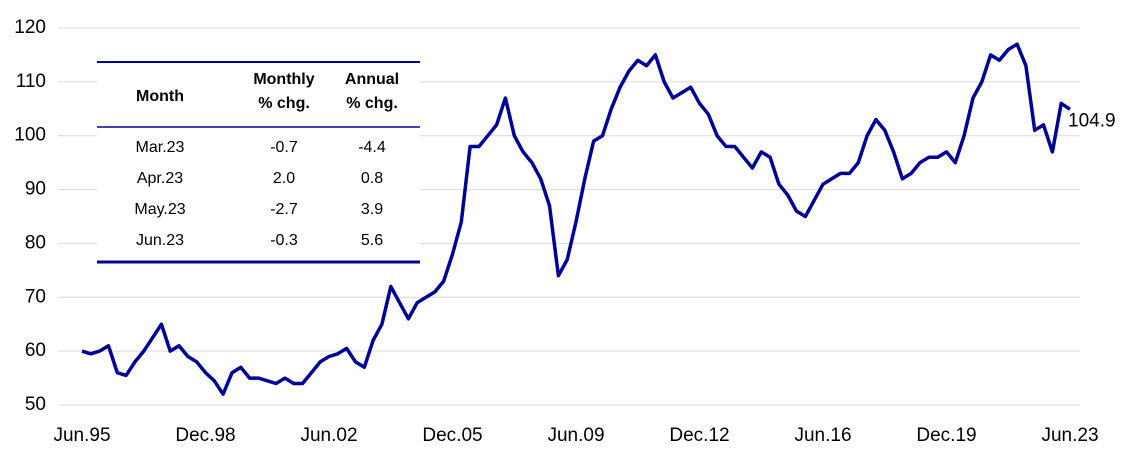 Image resolution: width=1129 pixels, height=452 pixels. Describe the element at coordinates (284, 240) in the screenshot. I see `table-cell: -0.3` at that location.